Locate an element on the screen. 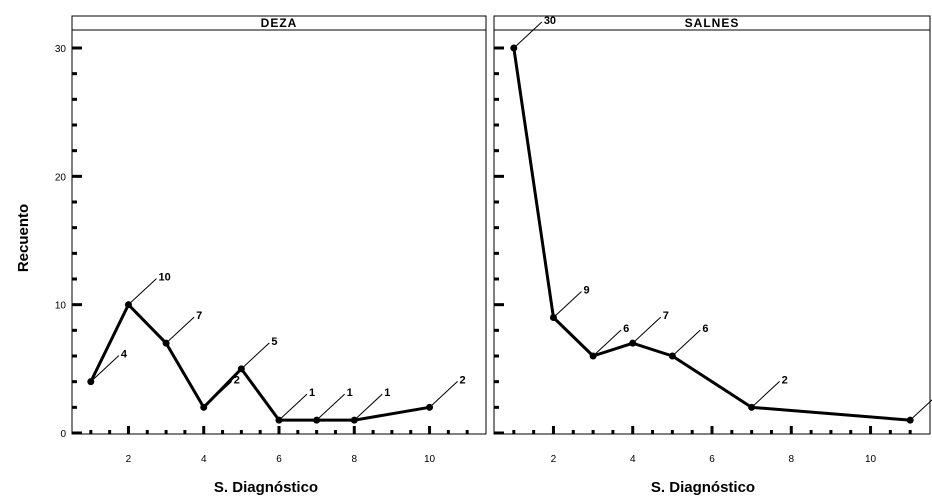 The width and height of the screenshot is (932, 499). data-label: 9 is located at coordinates (586, 291).